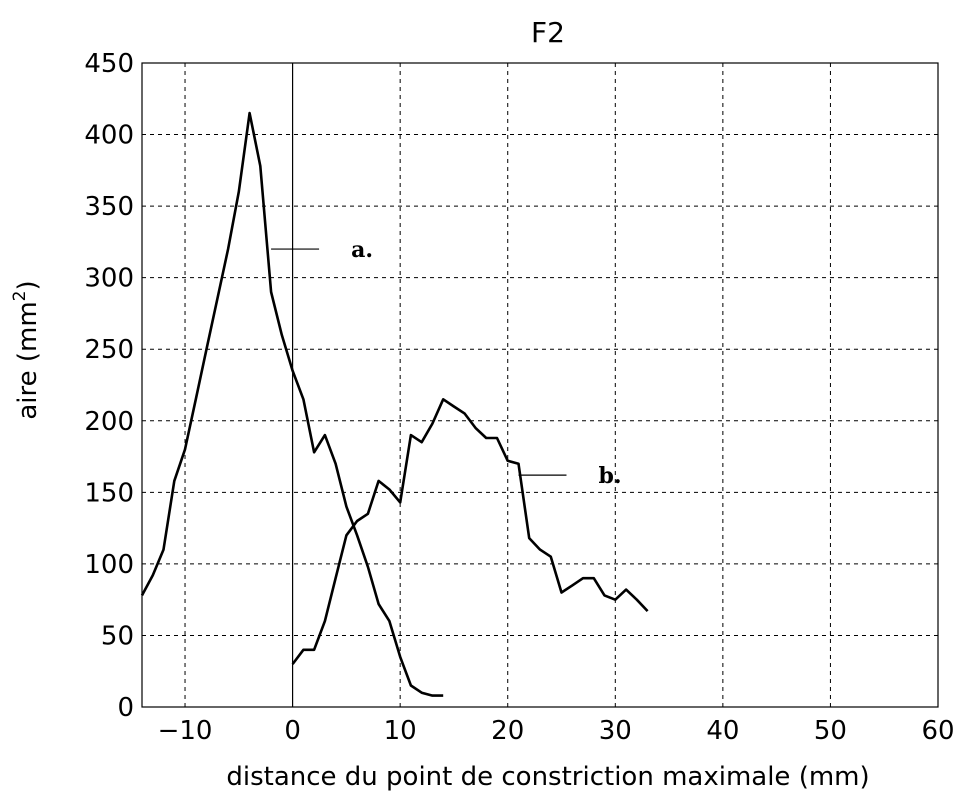 The height and width of the screenshot is (795, 973). What do you see at coordinates (722, 731) in the screenshot?
I see `x-tick-label: 40` at bounding box center [722, 731].